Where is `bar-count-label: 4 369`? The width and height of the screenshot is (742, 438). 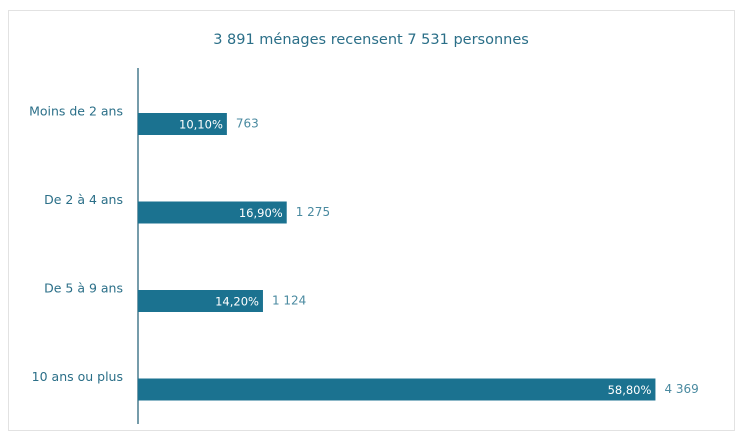
bar-count-label: 4 369 is located at coordinates (681, 389).